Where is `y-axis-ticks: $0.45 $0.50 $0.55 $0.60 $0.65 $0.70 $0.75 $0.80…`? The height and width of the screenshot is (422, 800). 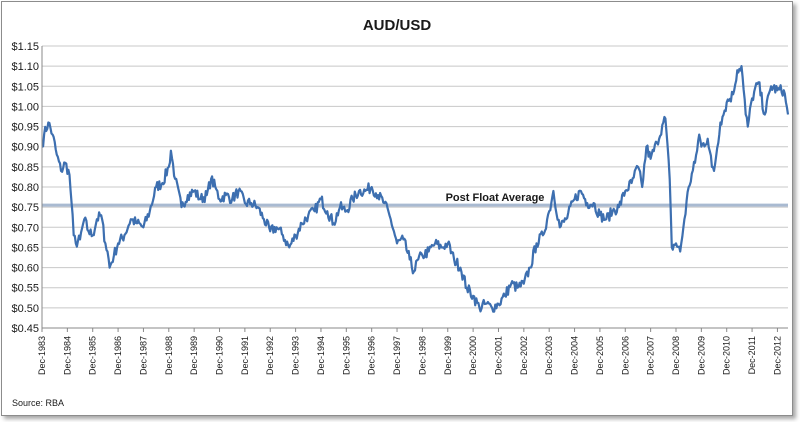 y-axis-ticks: $0.45 $0.50 $0.55 $0.60 $0.65 $0.70 $0.75 $0.80… is located at coordinates (25, 188).